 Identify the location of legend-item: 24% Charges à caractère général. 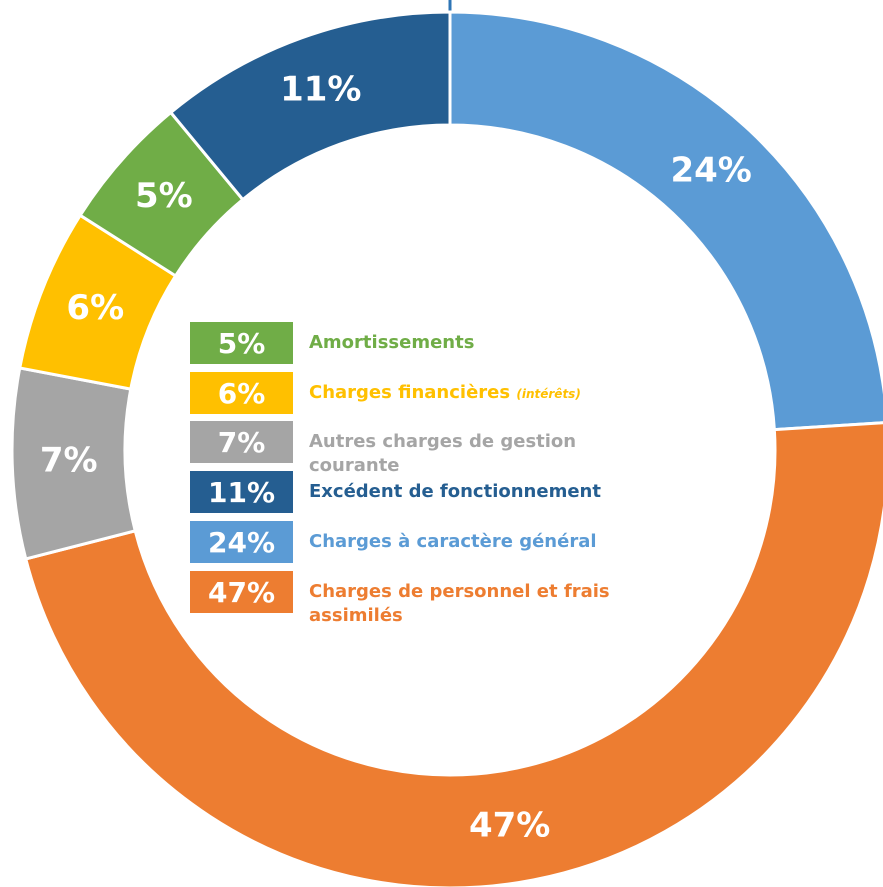
(429, 542).